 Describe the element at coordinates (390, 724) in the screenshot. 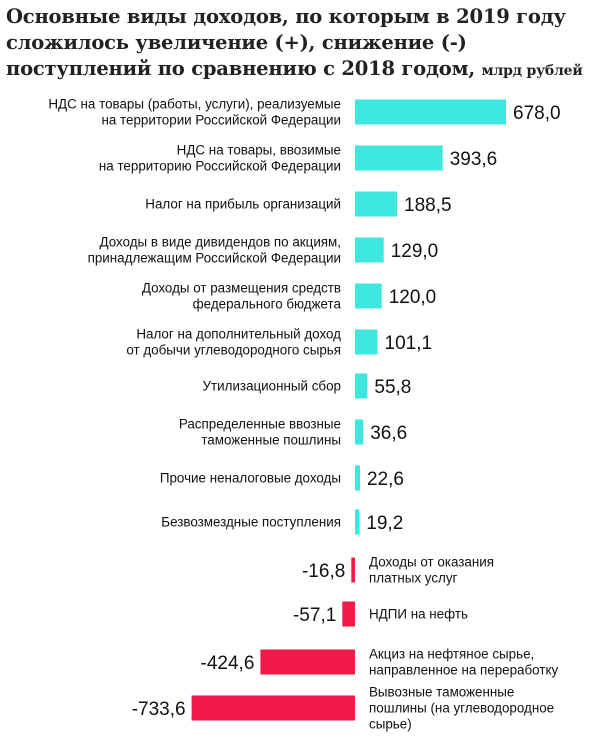

I see `category-label-13-line-2: сырье)` at that location.